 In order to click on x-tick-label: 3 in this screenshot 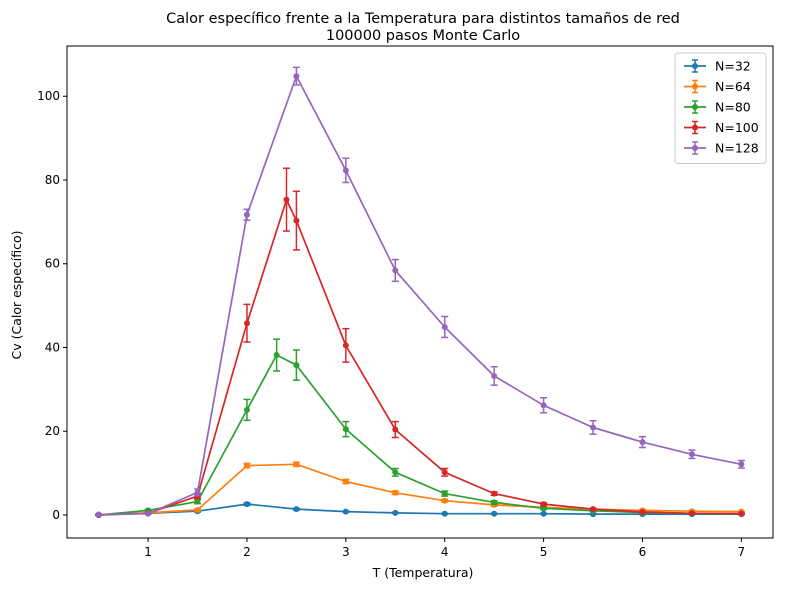, I will do `click(346, 552)`.